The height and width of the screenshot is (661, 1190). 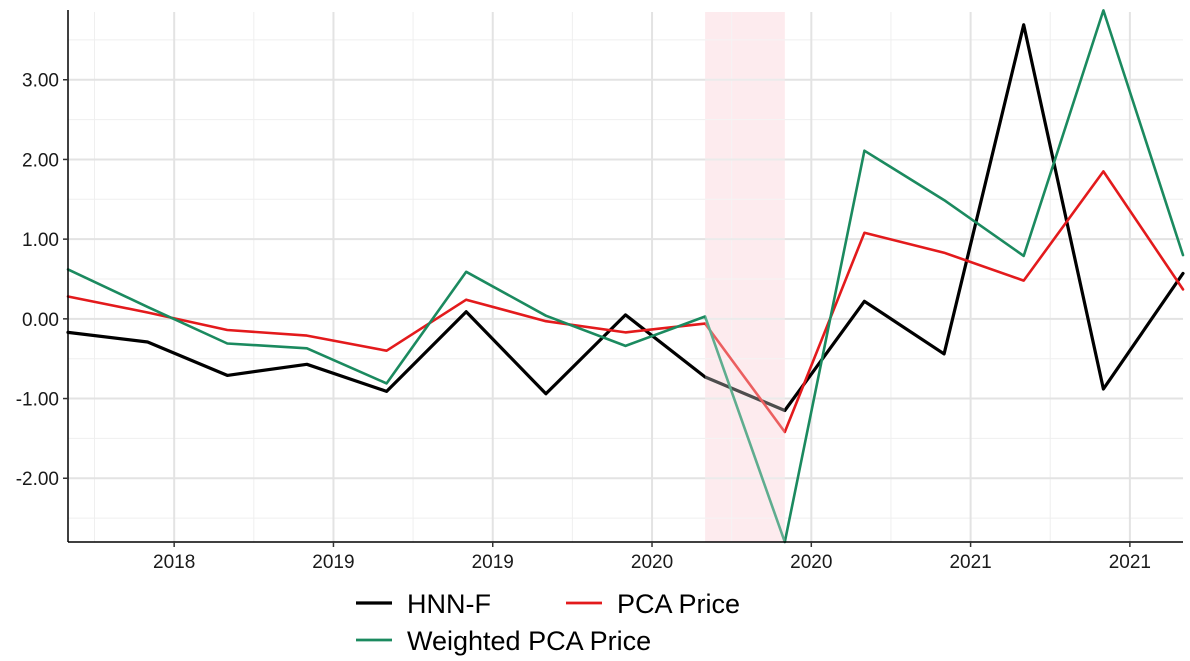 I want to click on legend-label-pca-price: PCA Price, so click(x=678, y=604).